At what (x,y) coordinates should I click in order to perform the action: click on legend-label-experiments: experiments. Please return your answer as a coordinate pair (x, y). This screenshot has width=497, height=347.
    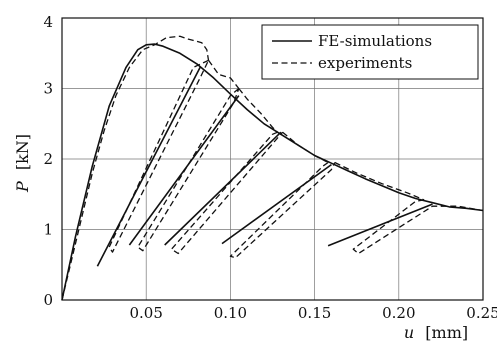
    Looking at the image, I should click on (365, 63).